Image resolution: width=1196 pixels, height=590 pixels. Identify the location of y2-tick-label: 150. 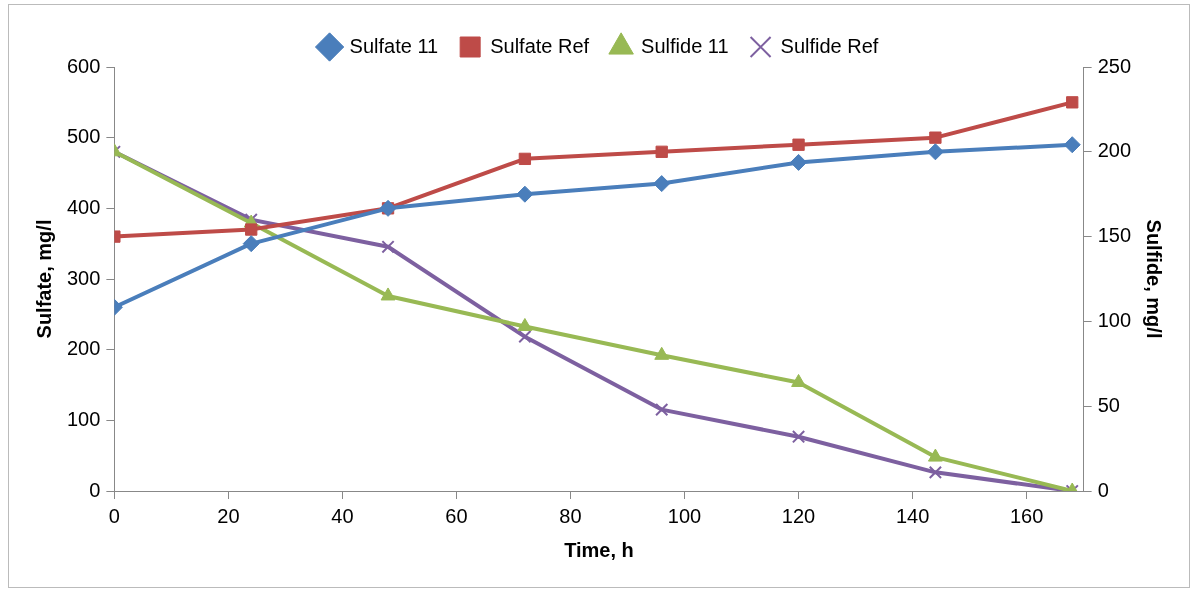
(1114, 235).